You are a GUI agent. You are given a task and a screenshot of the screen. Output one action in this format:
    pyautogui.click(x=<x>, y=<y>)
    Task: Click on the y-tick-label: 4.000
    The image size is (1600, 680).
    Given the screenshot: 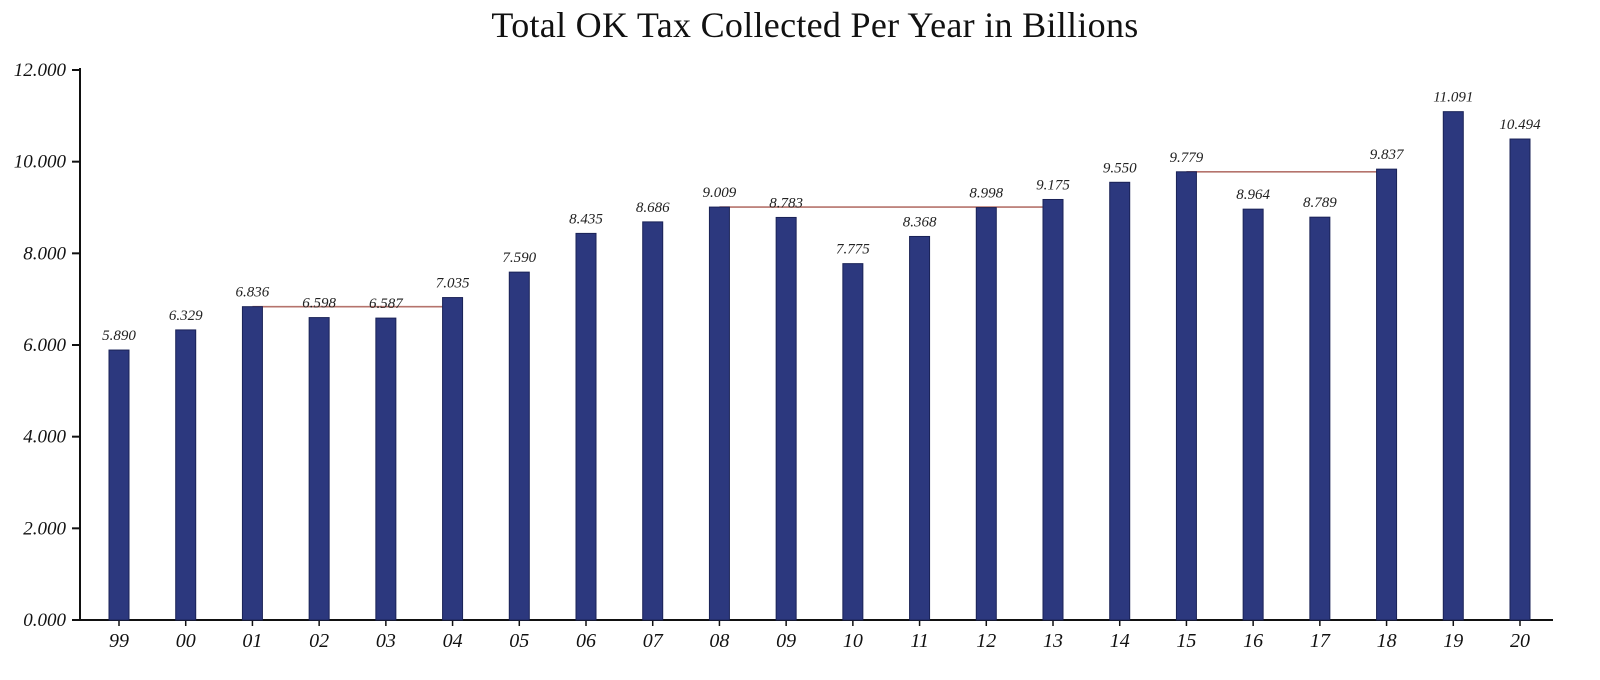 What is the action you would take?
    pyautogui.click(x=44, y=437)
    